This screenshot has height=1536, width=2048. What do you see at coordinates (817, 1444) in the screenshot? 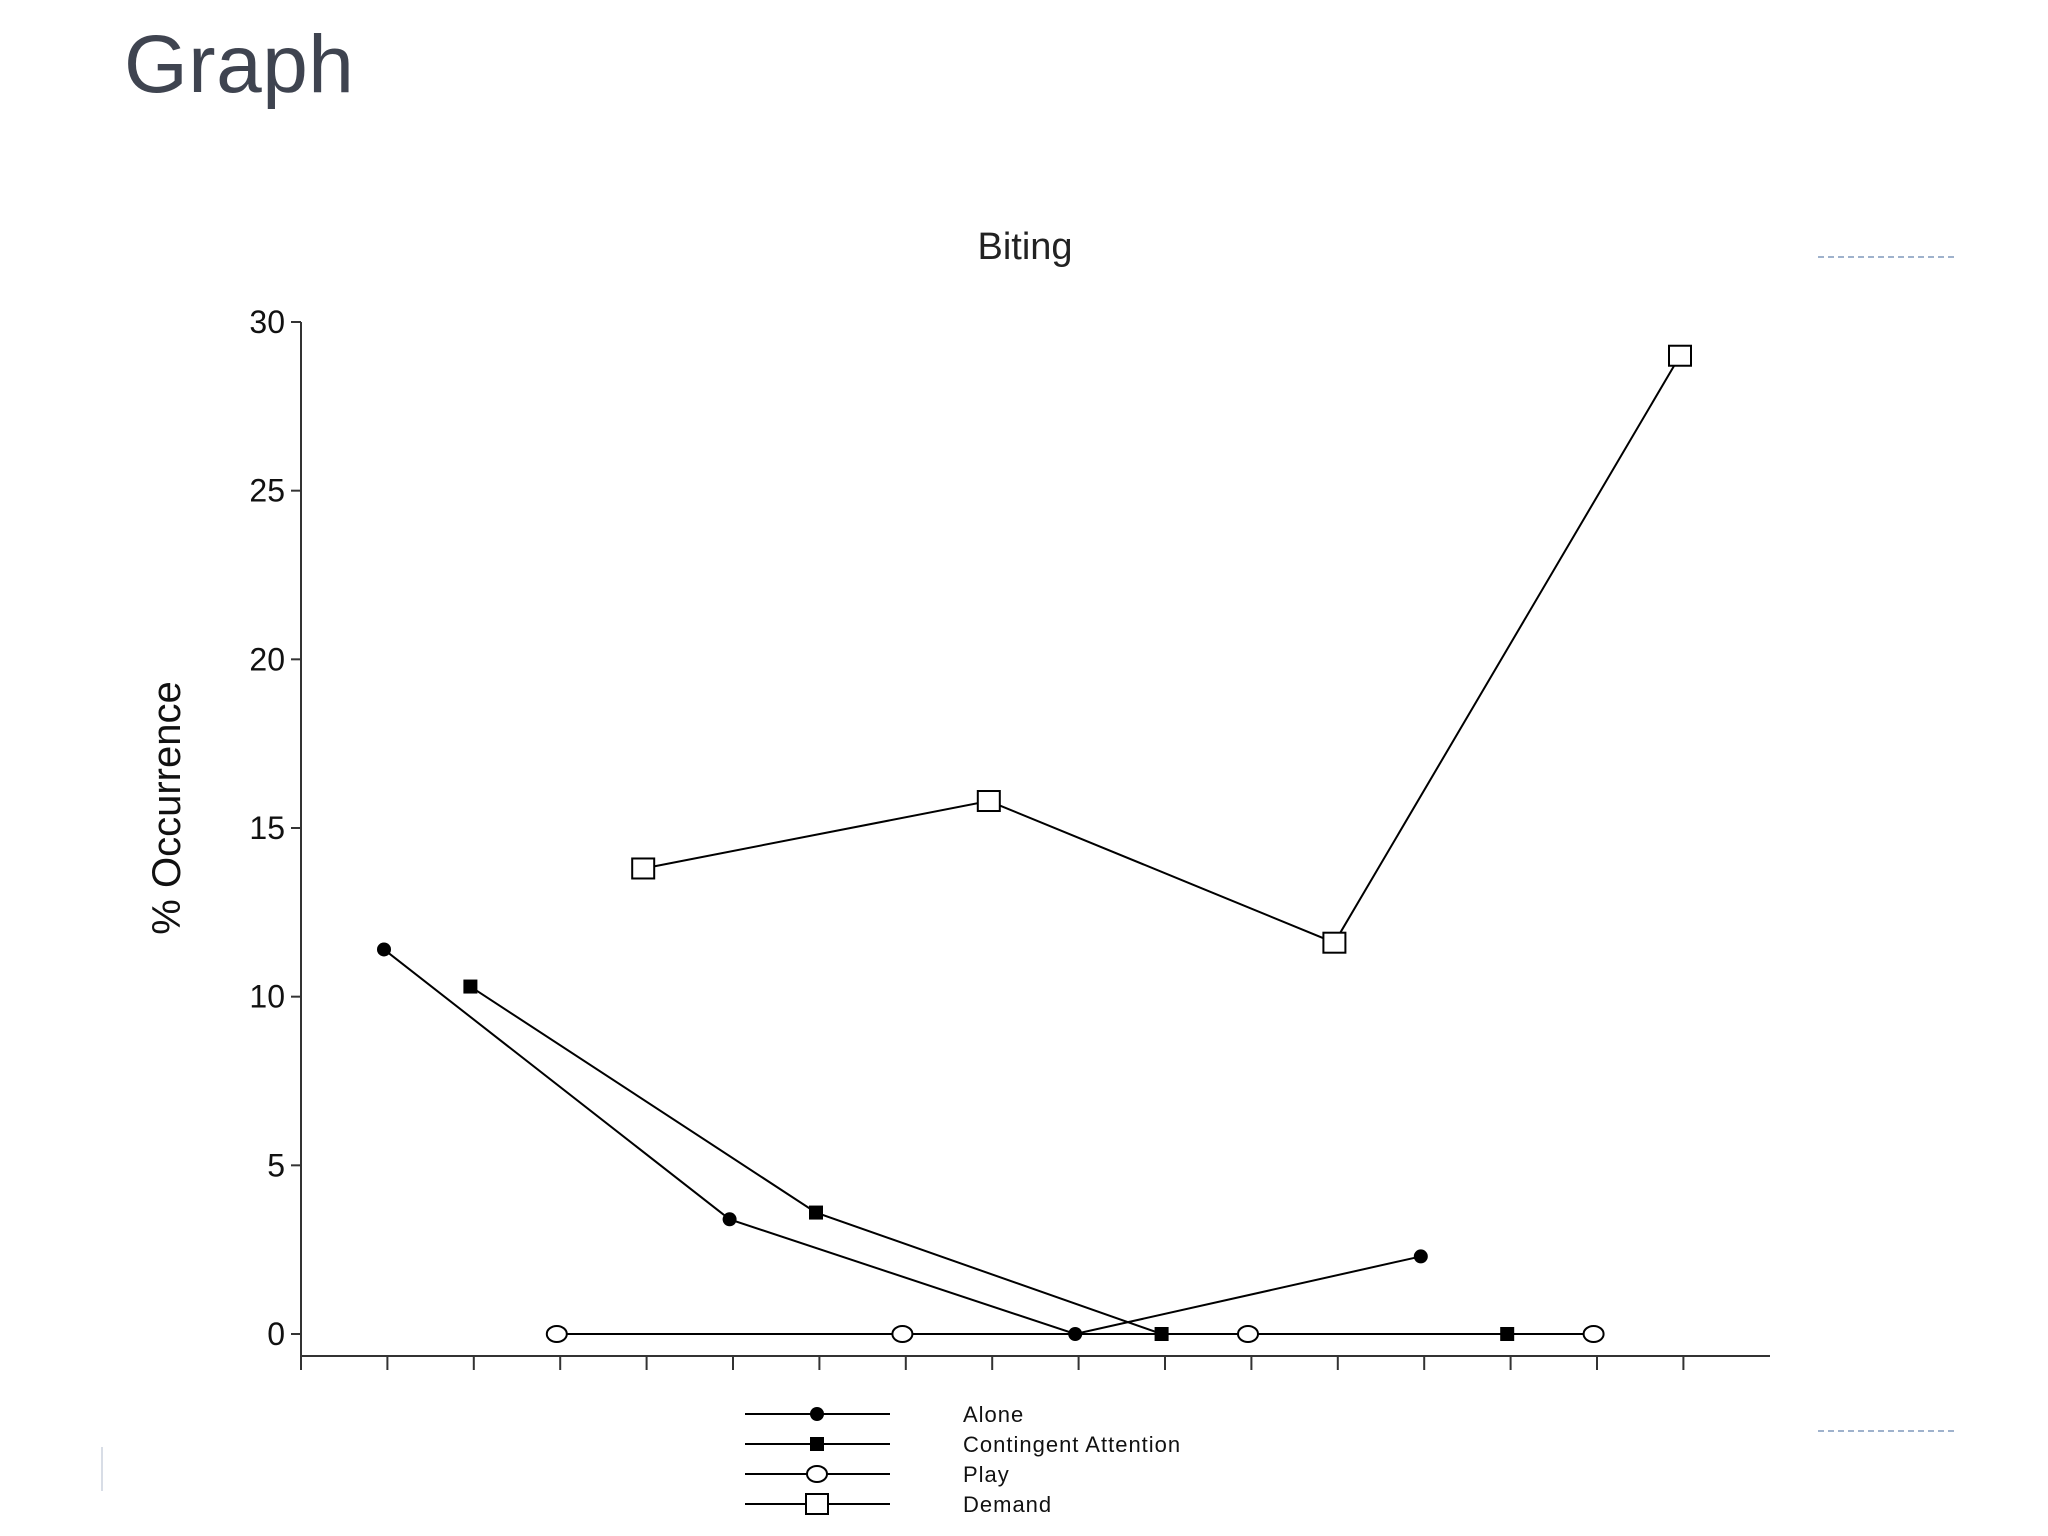
I see `legend-marker-contingent-attention` at bounding box center [817, 1444].